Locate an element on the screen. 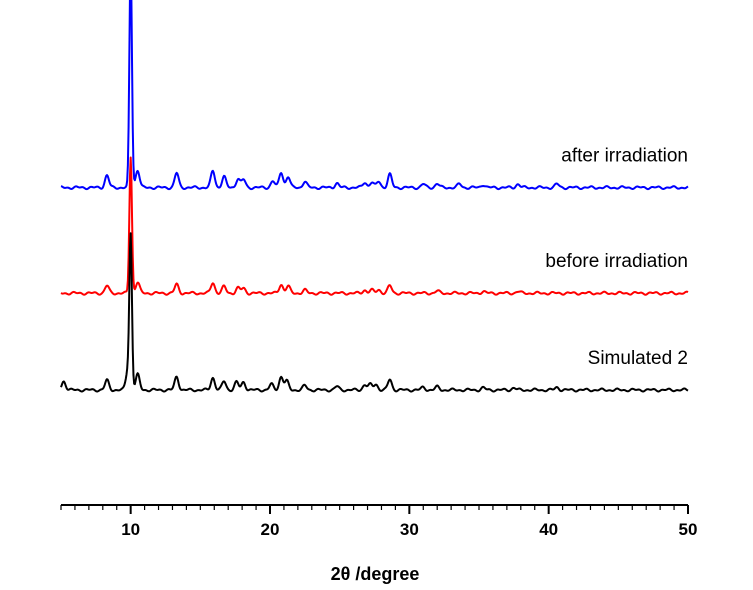 The image size is (753, 590). x-tick-label: 30 is located at coordinates (409, 529).